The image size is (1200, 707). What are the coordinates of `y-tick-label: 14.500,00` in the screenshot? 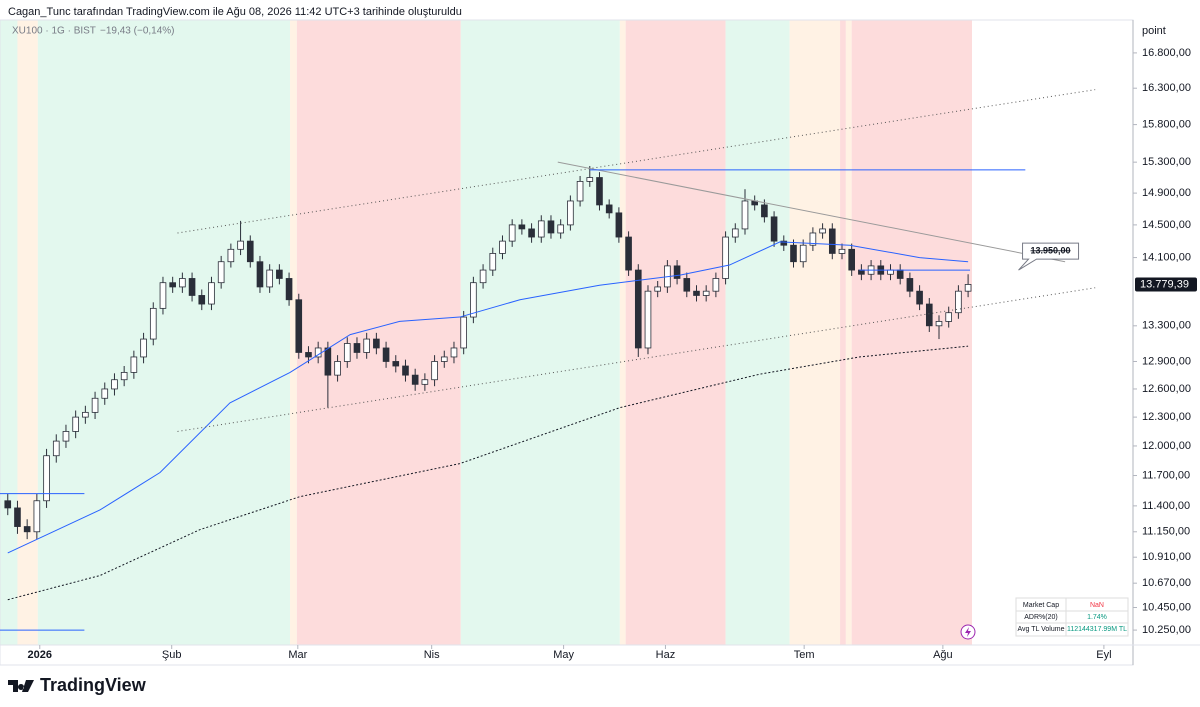 It's located at (1166, 225).